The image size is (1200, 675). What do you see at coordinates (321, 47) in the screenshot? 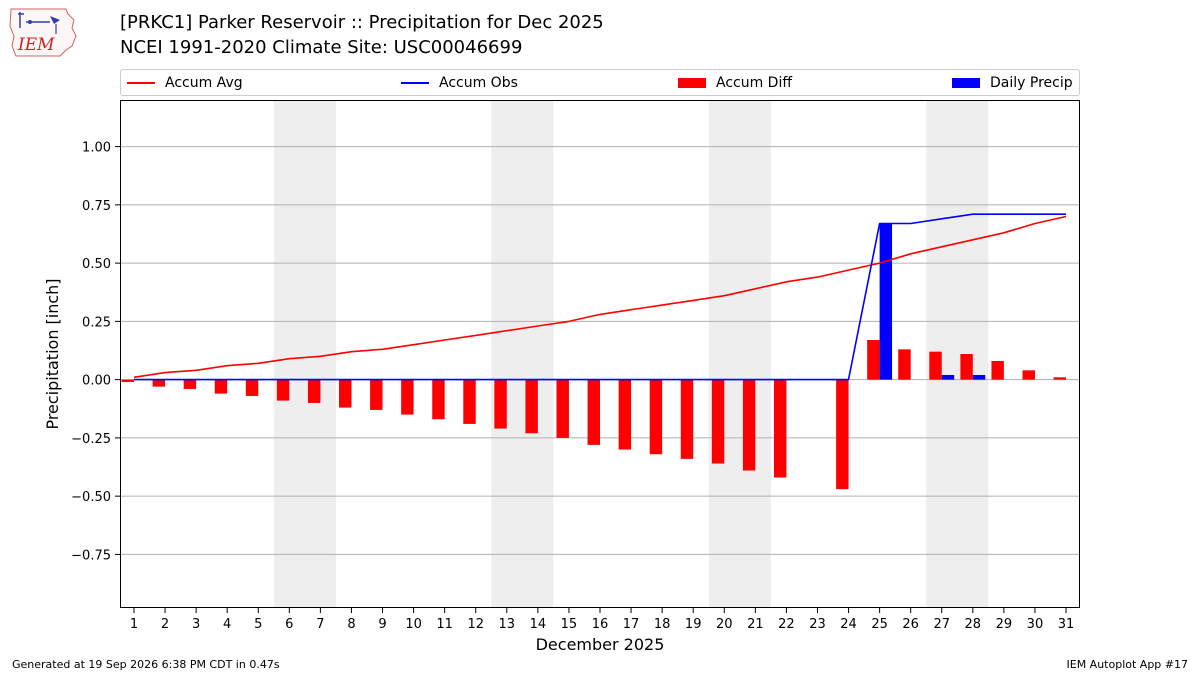
I see `chart-subtitle: NCEI 1991-2020 Climate Site: USC00046699` at bounding box center [321, 47].